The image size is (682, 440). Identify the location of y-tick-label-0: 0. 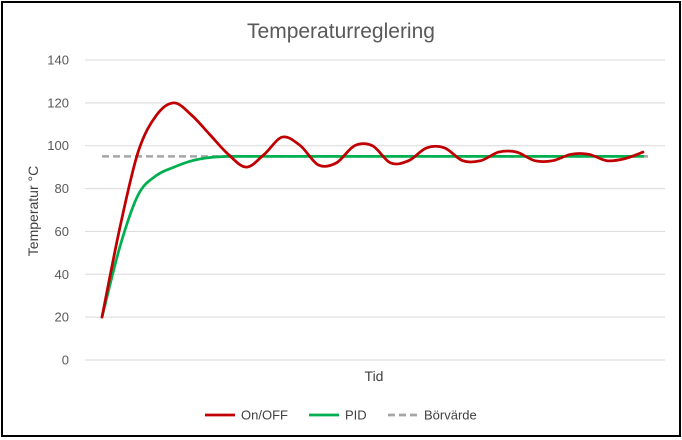
(65, 360).